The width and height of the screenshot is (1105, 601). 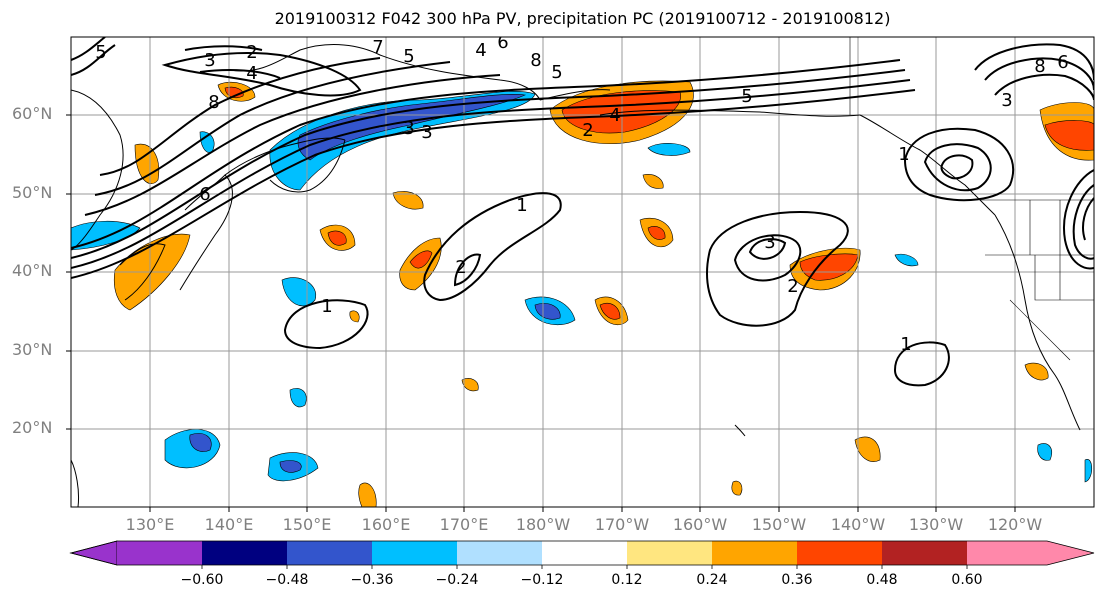 I want to click on lat-label: 30°N, so click(x=32, y=349).